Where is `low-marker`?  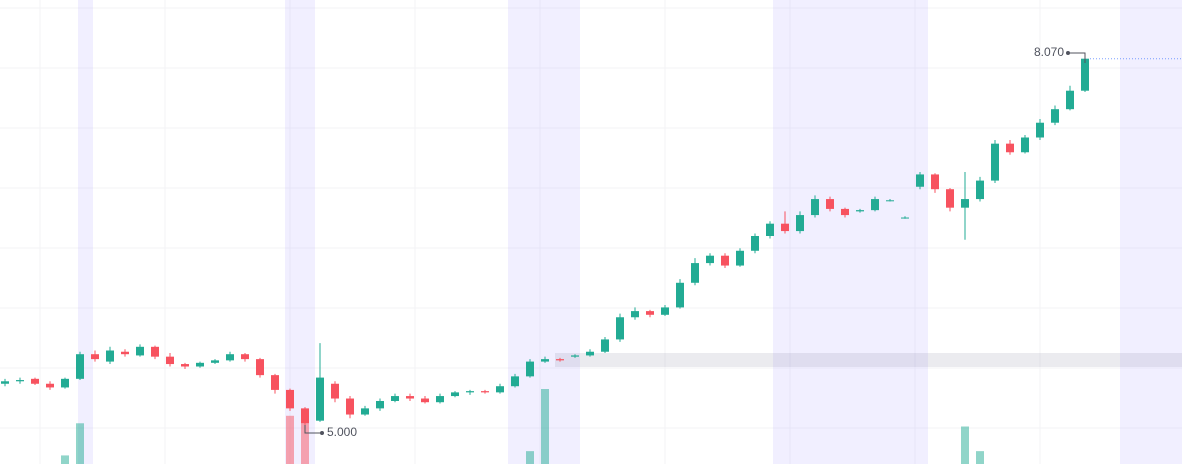 low-marker is located at coordinates (313, 429).